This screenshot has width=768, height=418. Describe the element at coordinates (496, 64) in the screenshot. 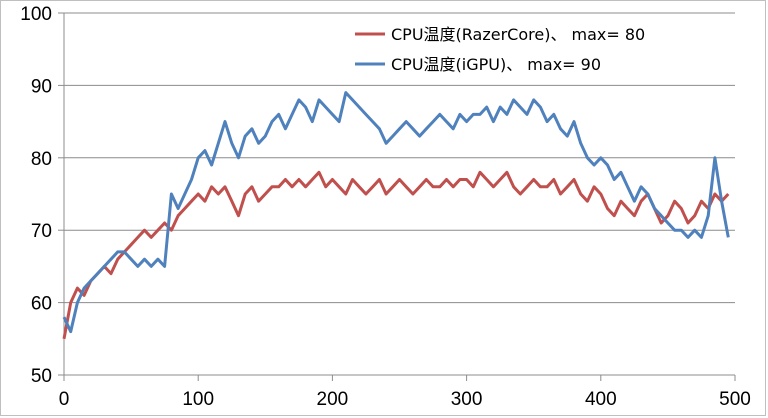

I see `legend-label-2: CPU温度(iGPU)、 max= 90` at that location.